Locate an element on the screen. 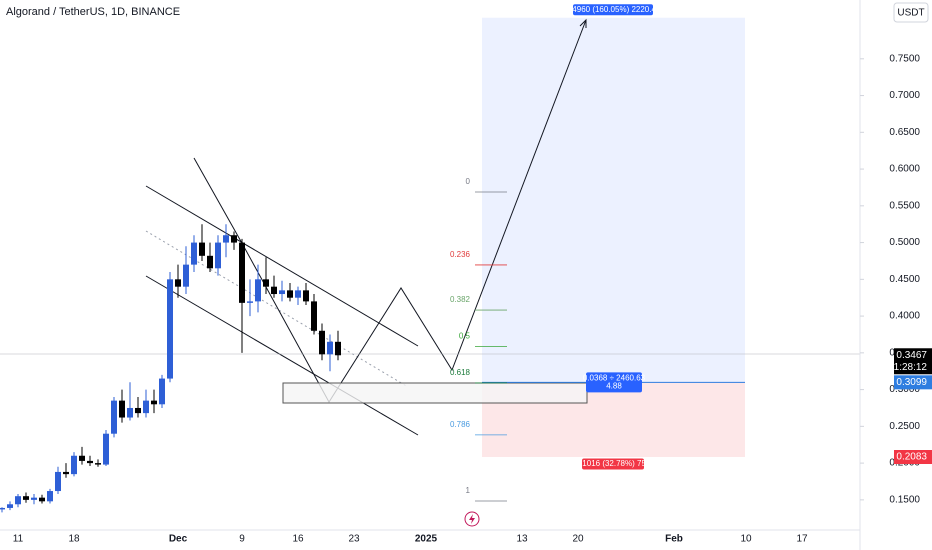  lightning is located at coordinates (472, 519).